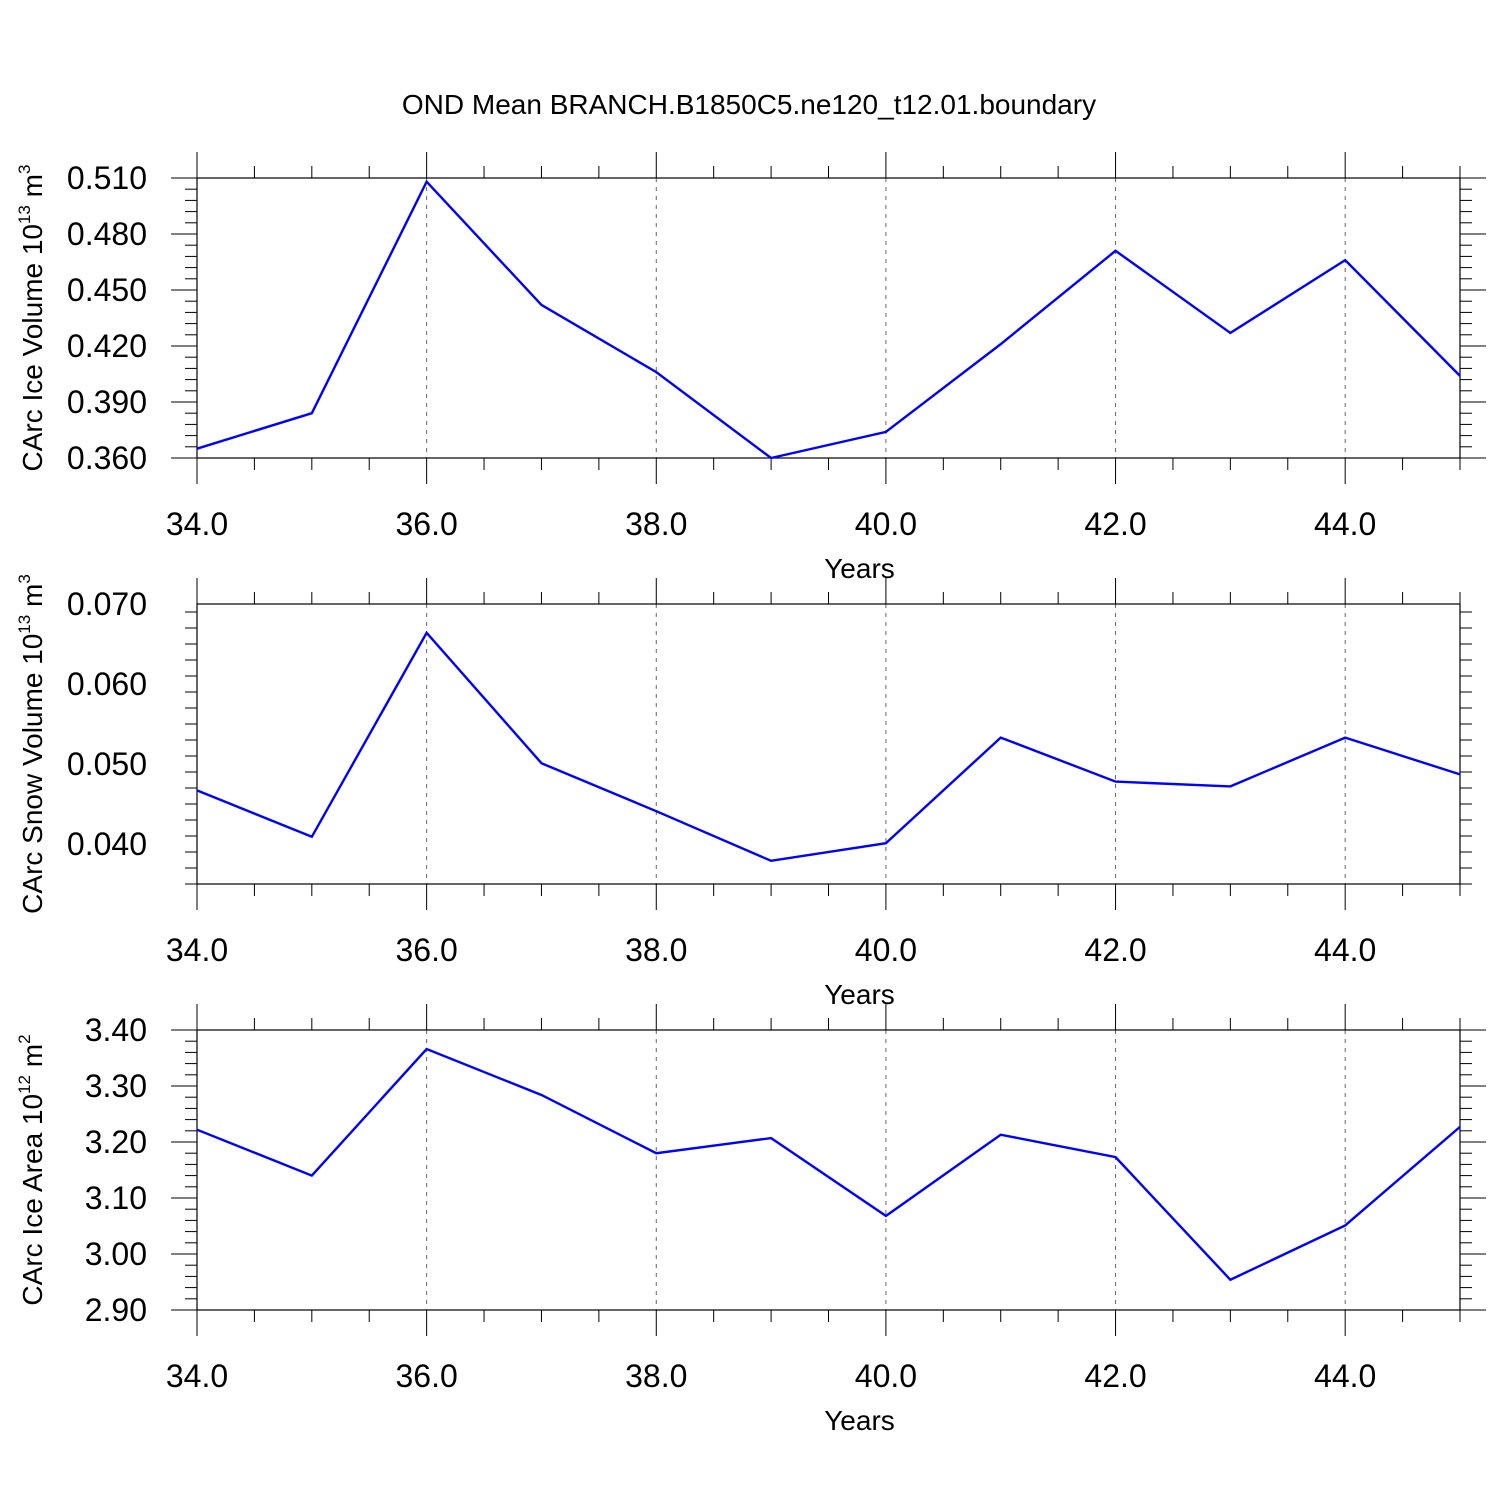  What do you see at coordinates (107, 764) in the screenshot?
I see `y-tick-label: 0.050` at bounding box center [107, 764].